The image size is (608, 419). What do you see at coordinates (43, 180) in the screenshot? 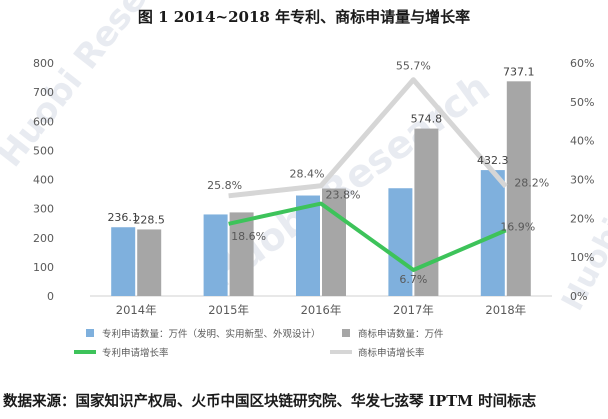
I see `y-left-tick-label: 400` at bounding box center [43, 180].